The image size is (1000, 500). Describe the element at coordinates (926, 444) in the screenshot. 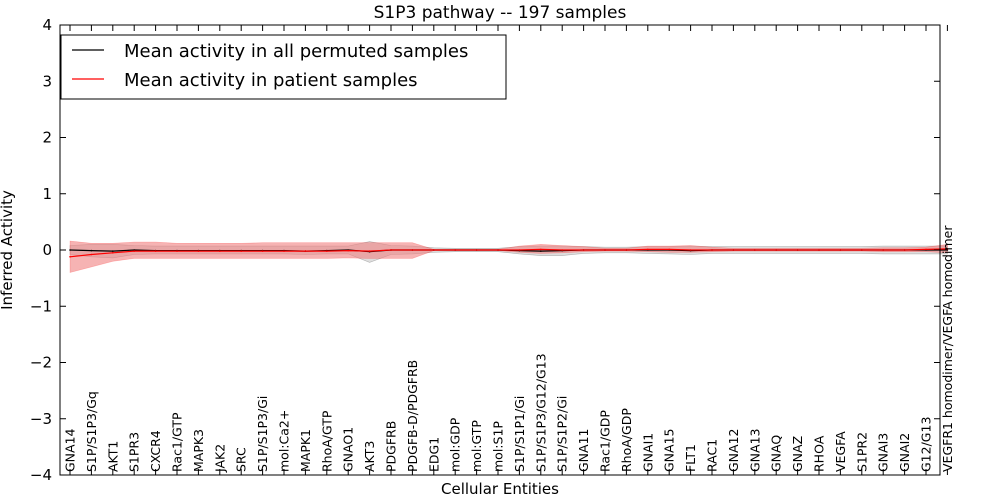

I see `x-tick-label: G12/G13` at that location.